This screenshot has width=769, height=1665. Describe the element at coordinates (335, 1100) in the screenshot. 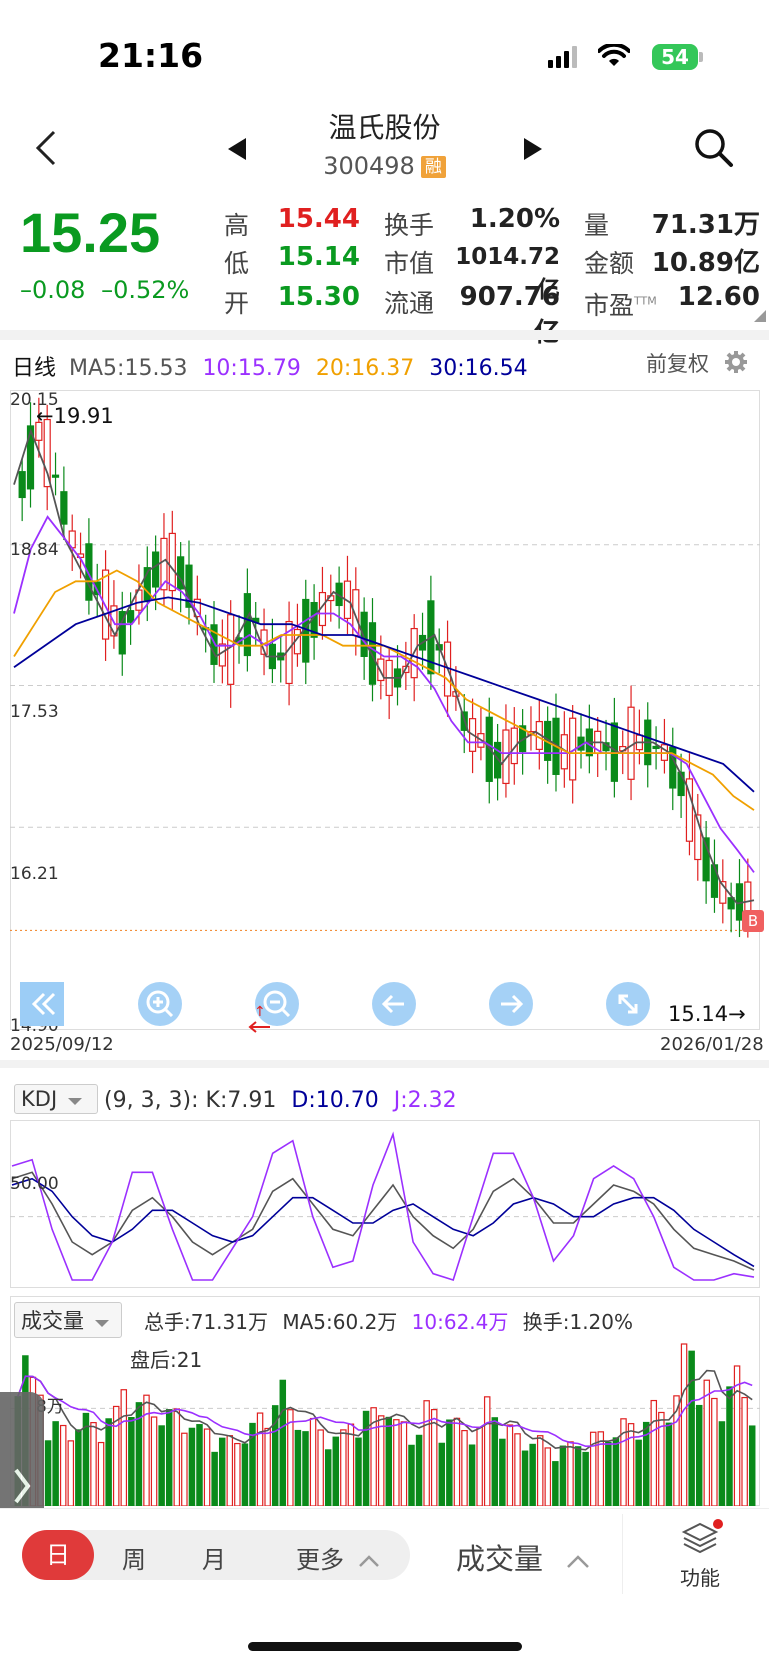

I see `kdj-d: D:10.70` at that location.